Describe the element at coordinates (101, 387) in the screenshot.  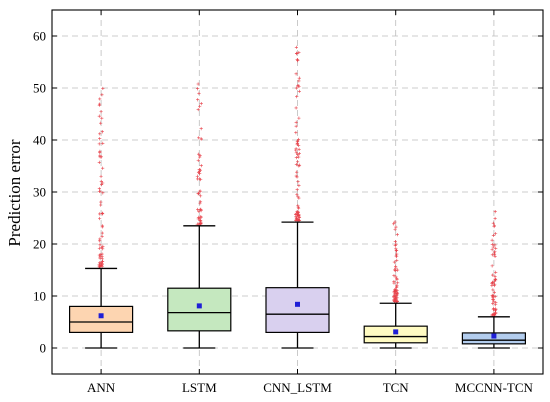
I see `x-tick-label: ANN` at that location.